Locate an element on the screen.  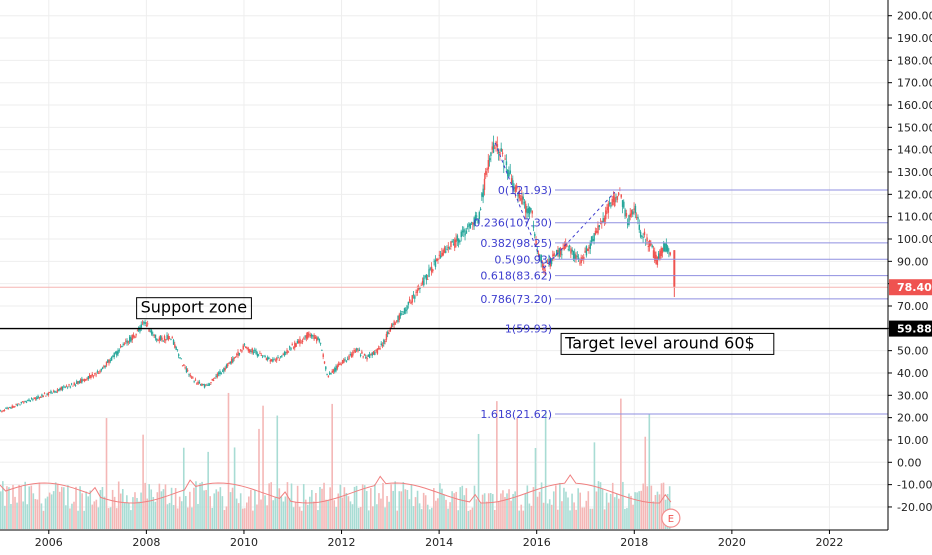
fib-level-label: 0.618(83.62) is located at coordinates (516, 276).